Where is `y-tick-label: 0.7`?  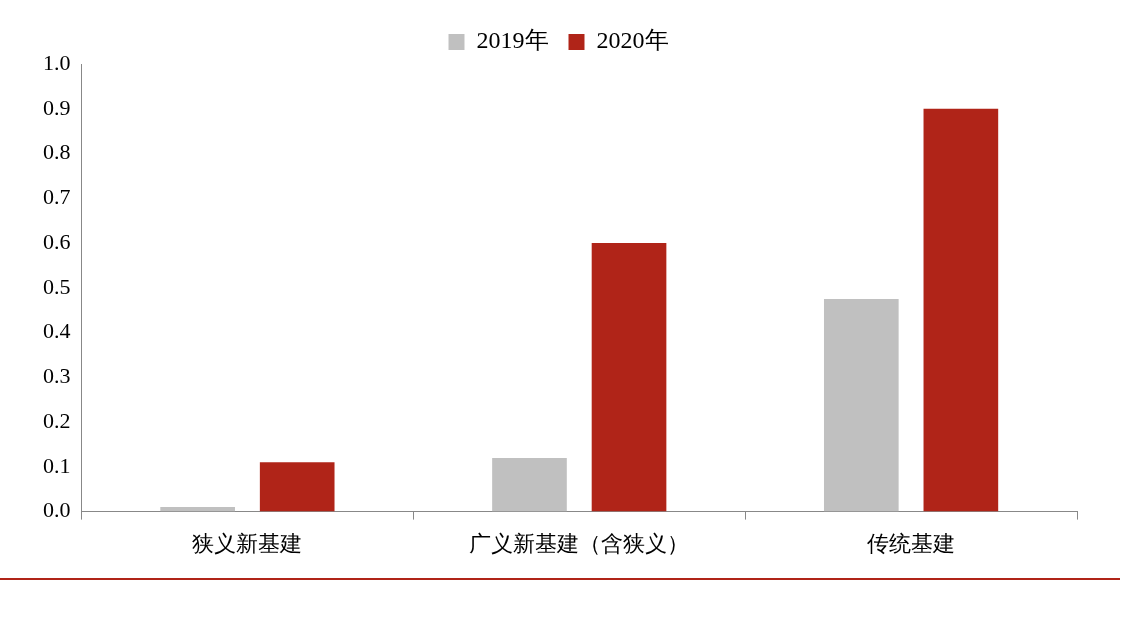 y-tick-label: 0.7 is located at coordinates (57, 197).